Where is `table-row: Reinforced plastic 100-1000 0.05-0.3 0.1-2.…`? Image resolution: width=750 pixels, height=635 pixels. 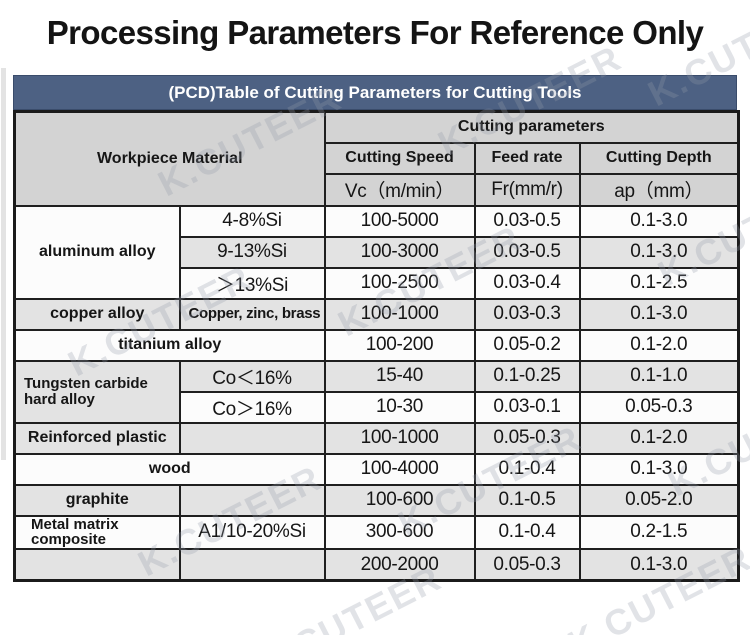
table-row: Reinforced plastic 100-1000 0.05-0.3 0.1-2.… is located at coordinates (376, 438).